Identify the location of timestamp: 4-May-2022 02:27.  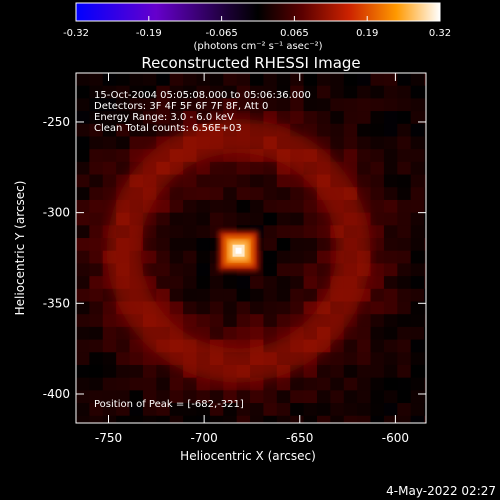
(441, 491).